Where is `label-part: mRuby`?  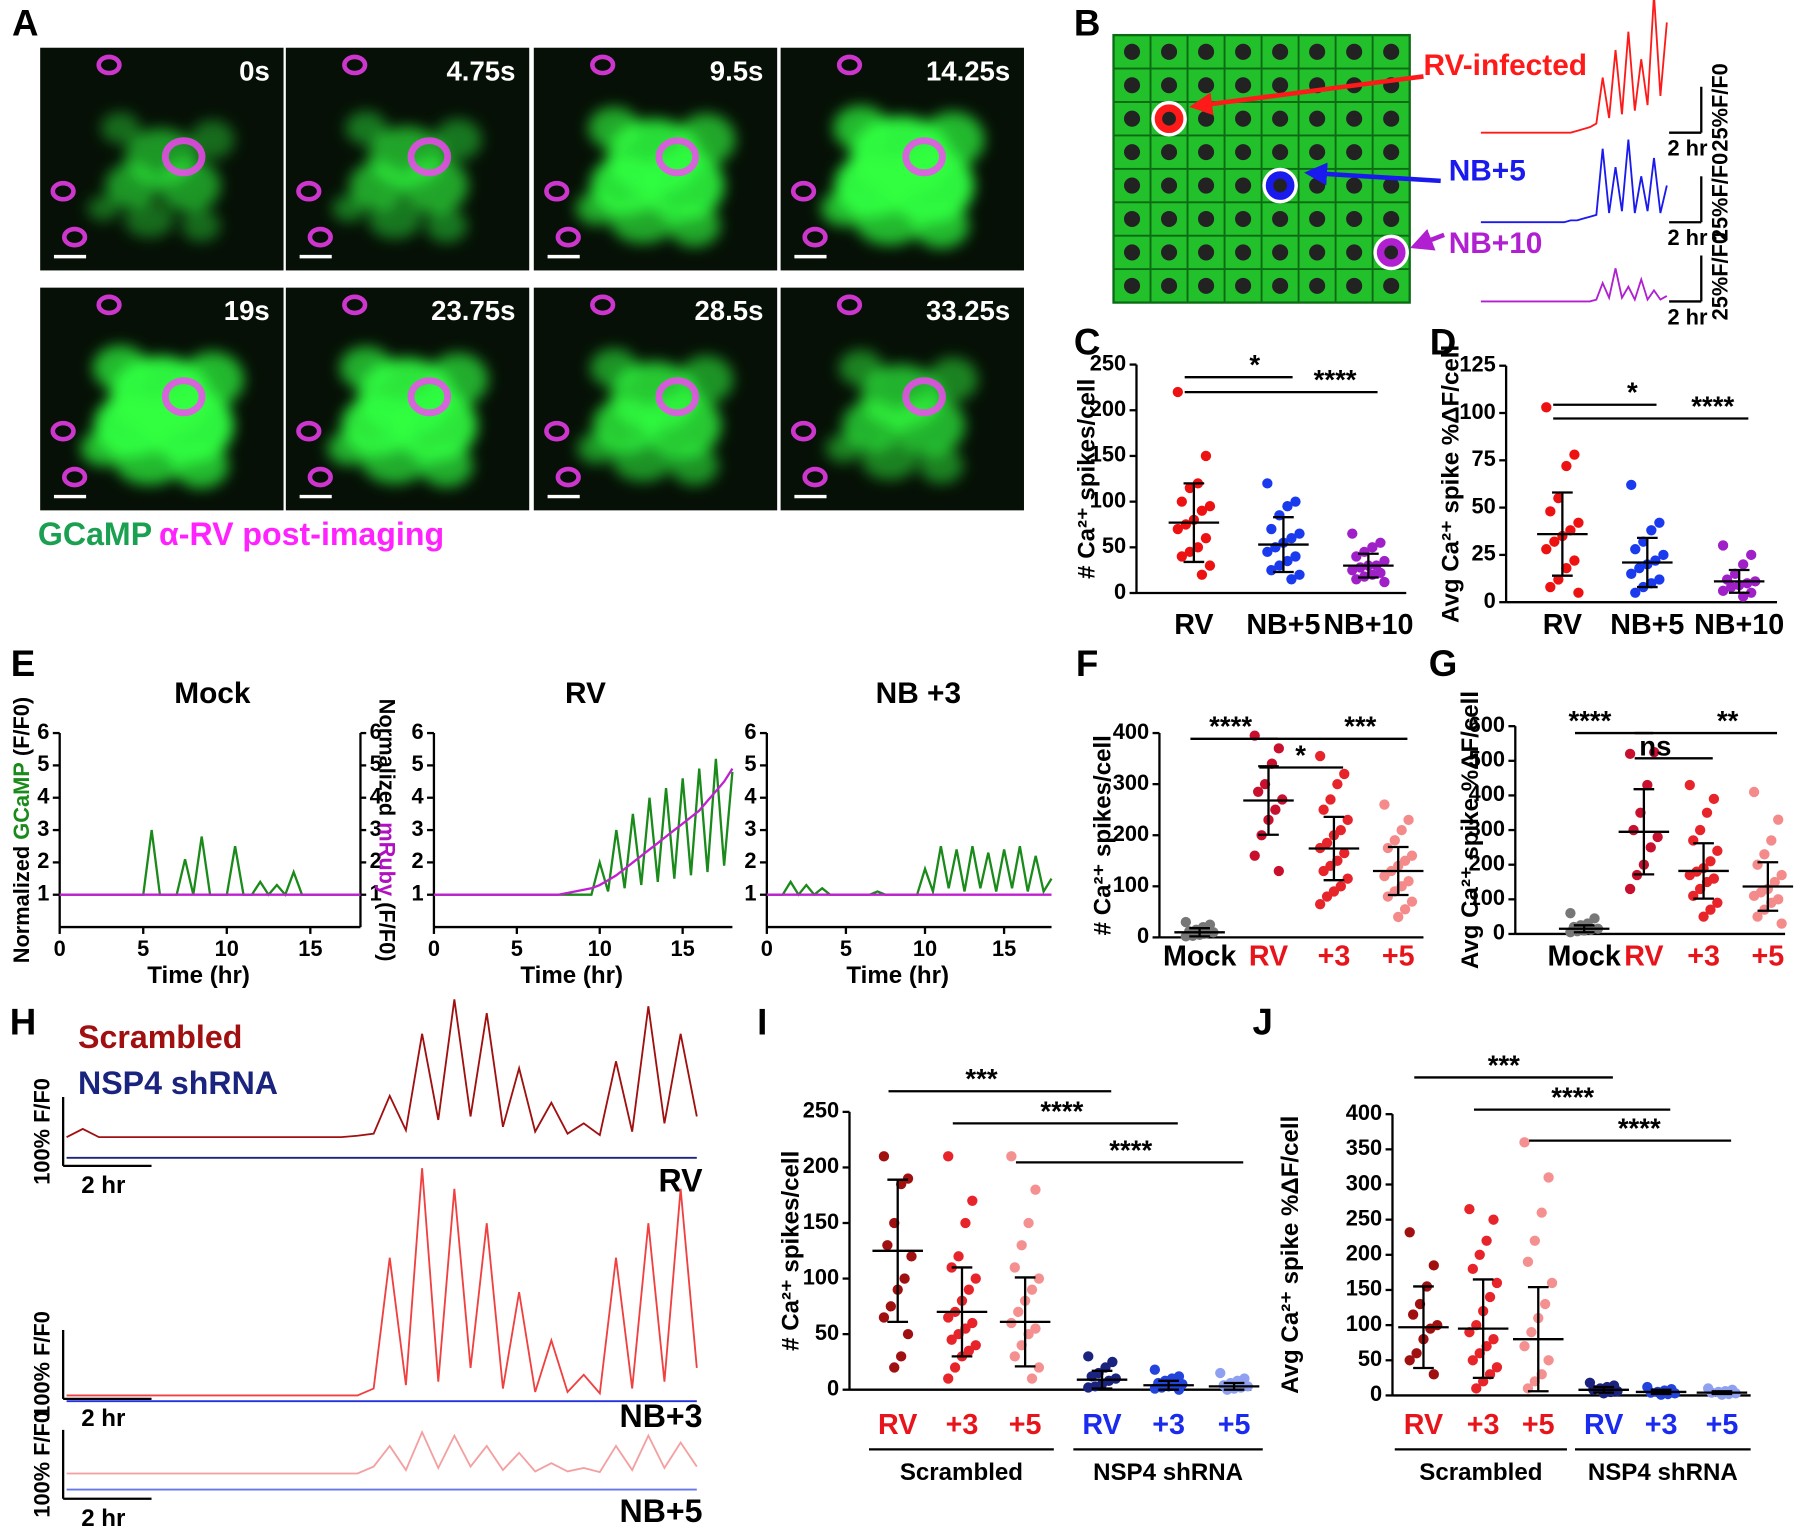 label-part: mRuby is located at coordinates (387, 859).